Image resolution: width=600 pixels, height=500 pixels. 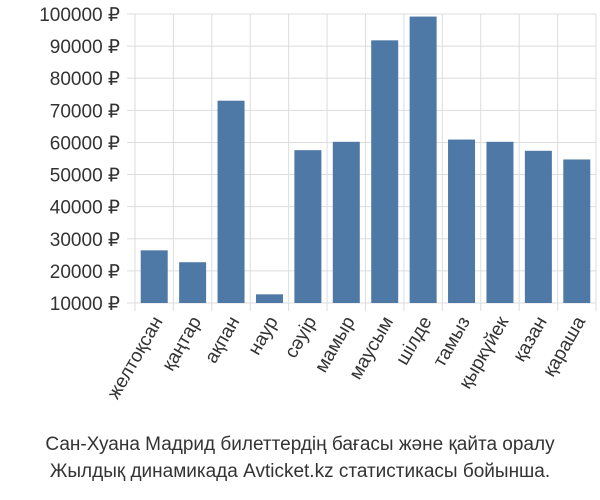 What do you see at coordinates (182, 344) in the screenshot?
I see `x-tick-label: қаңтар` at bounding box center [182, 344].